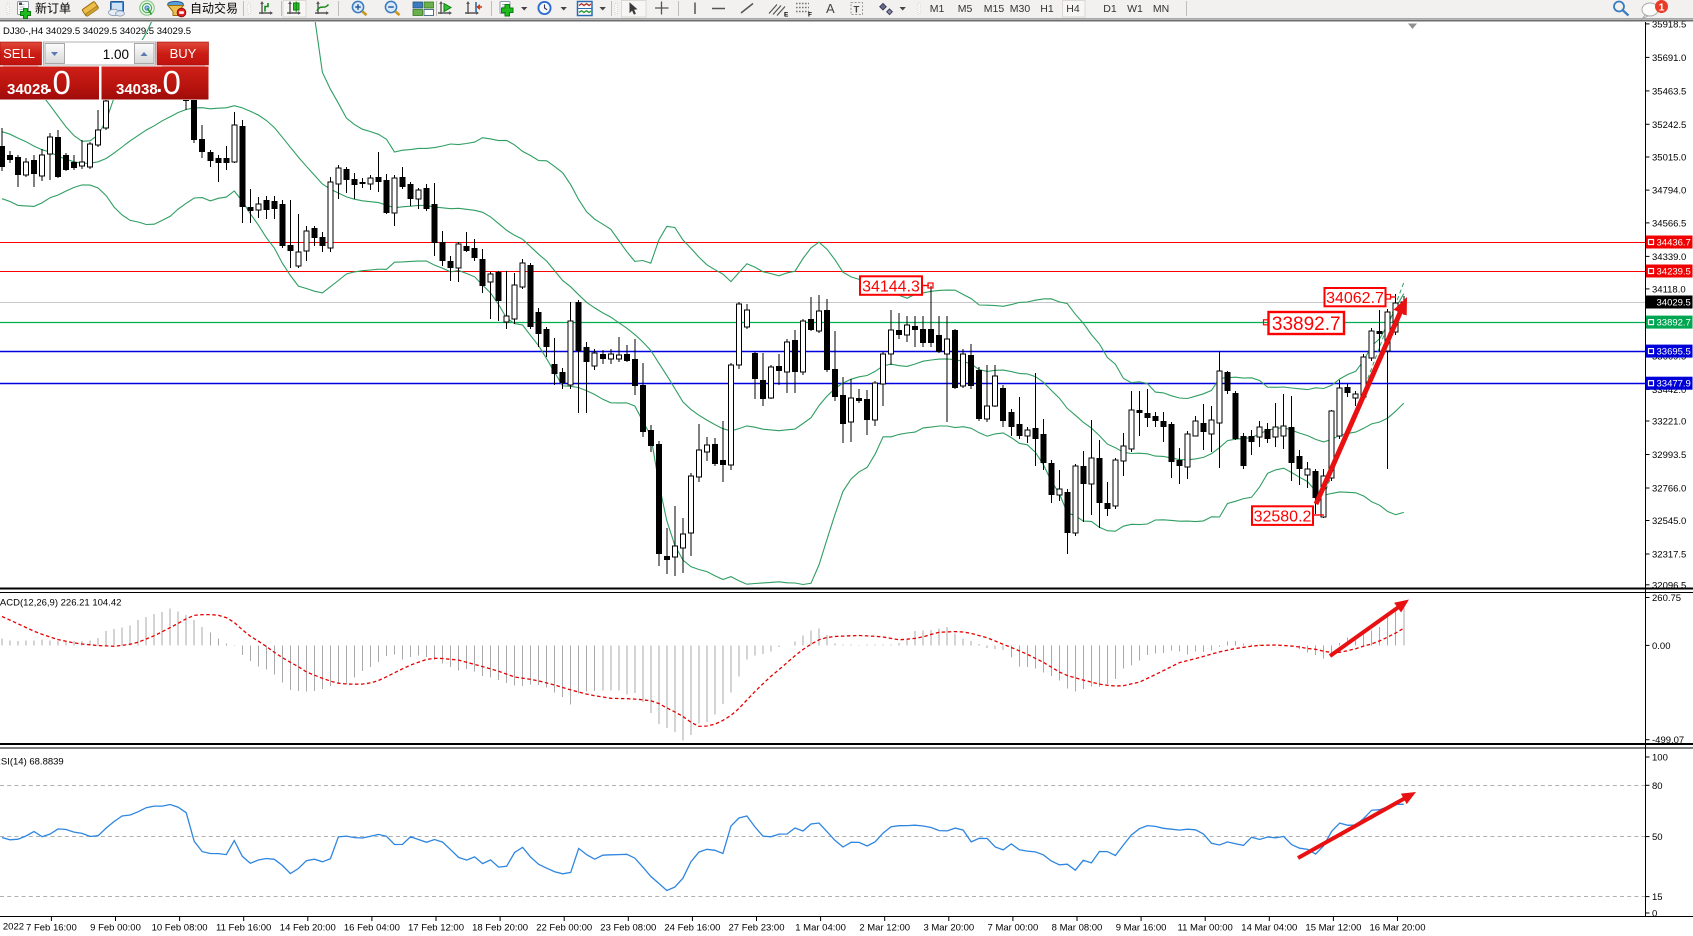 This screenshot has height=936, width=1693. What do you see at coordinates (1674, 303) in the screenshot?
I see `svg-text: 34029.5` at bounding box center [1674, 303].